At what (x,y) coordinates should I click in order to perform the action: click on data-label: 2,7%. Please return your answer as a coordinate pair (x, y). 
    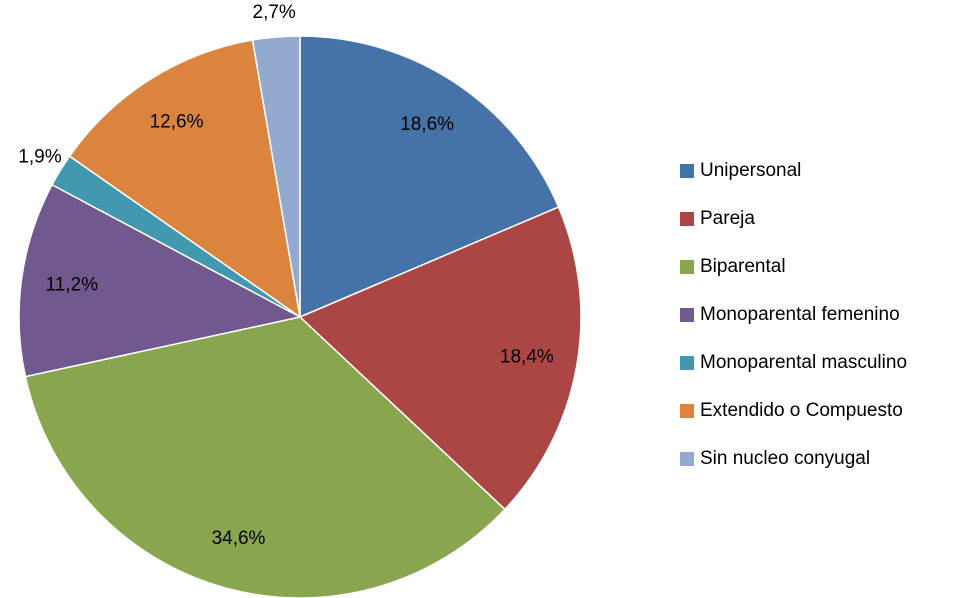
    Looking at the image, I should click on (274, 12).